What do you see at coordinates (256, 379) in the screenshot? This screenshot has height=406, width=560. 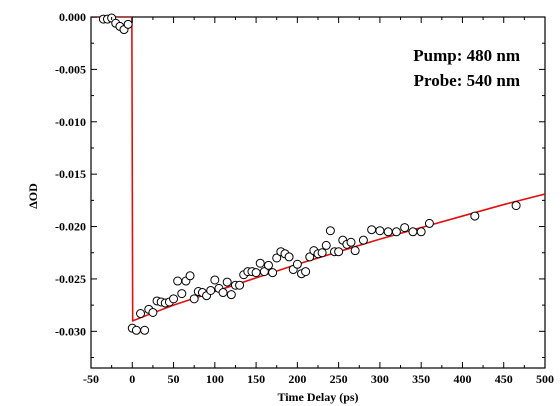 I see `x-tick-label: 150` at bounding box center [256, 379].